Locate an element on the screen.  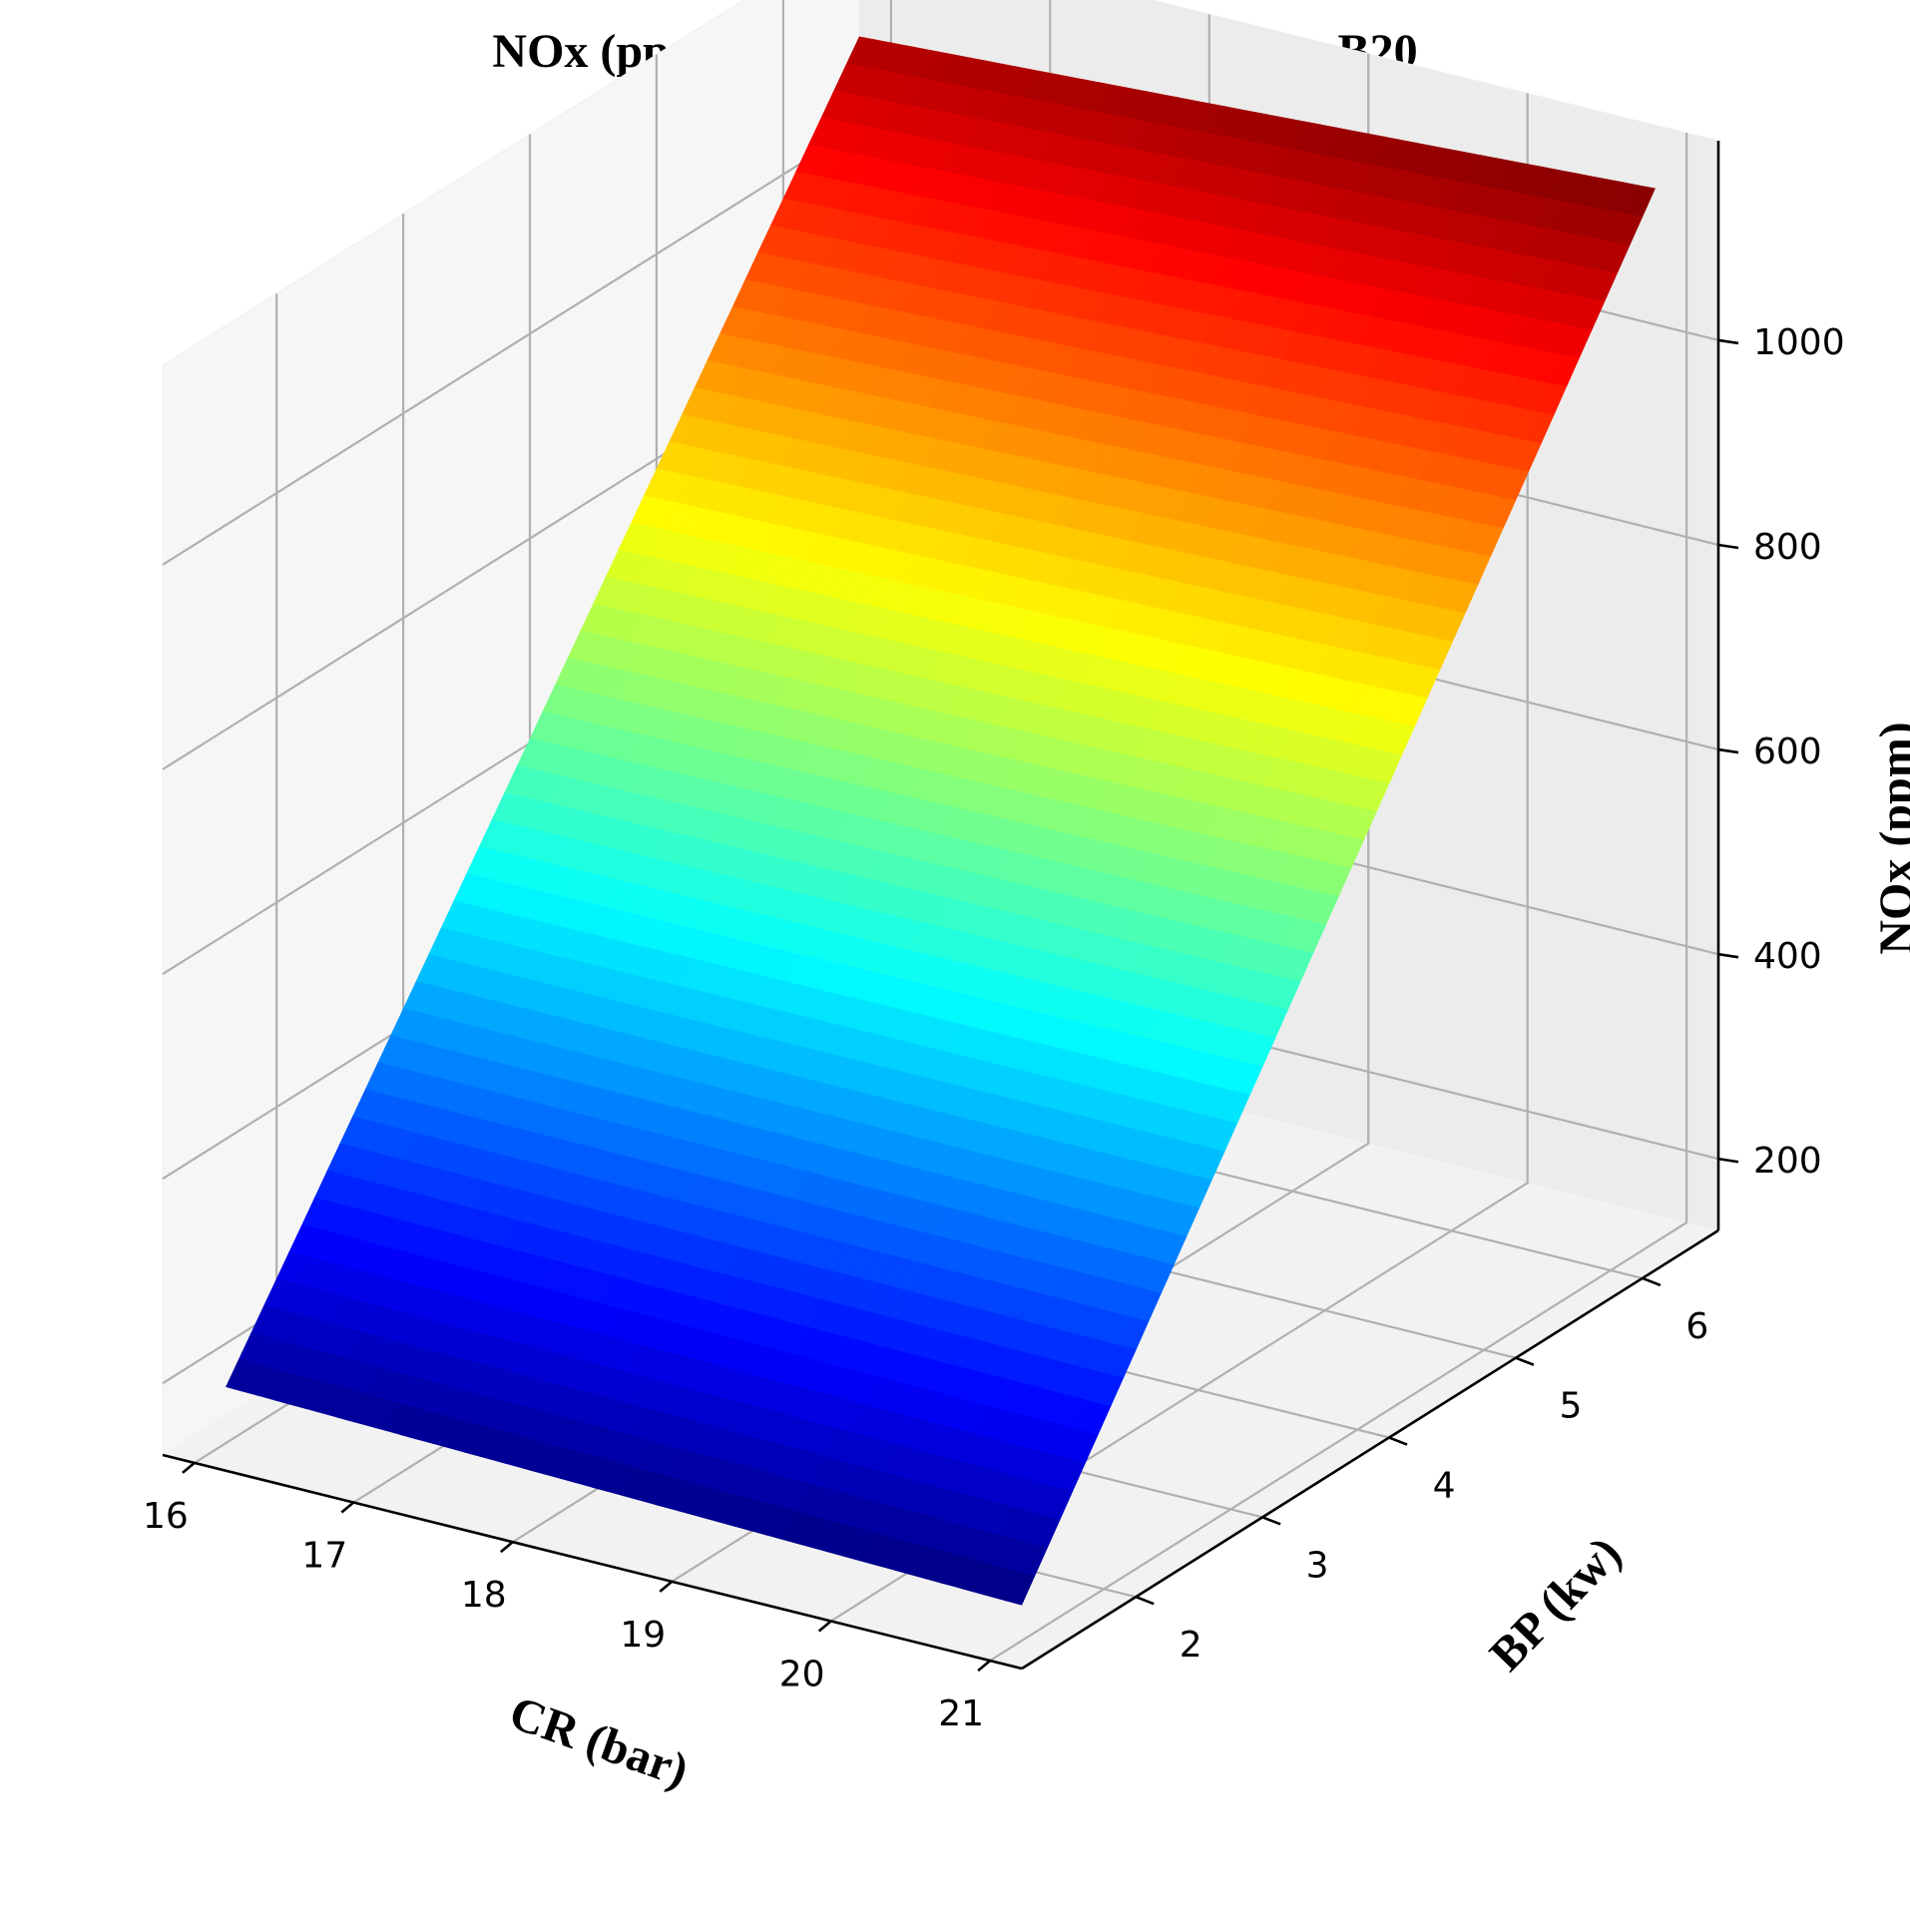
y-tick-label: 2 is located at coordinates (1191, 1645).